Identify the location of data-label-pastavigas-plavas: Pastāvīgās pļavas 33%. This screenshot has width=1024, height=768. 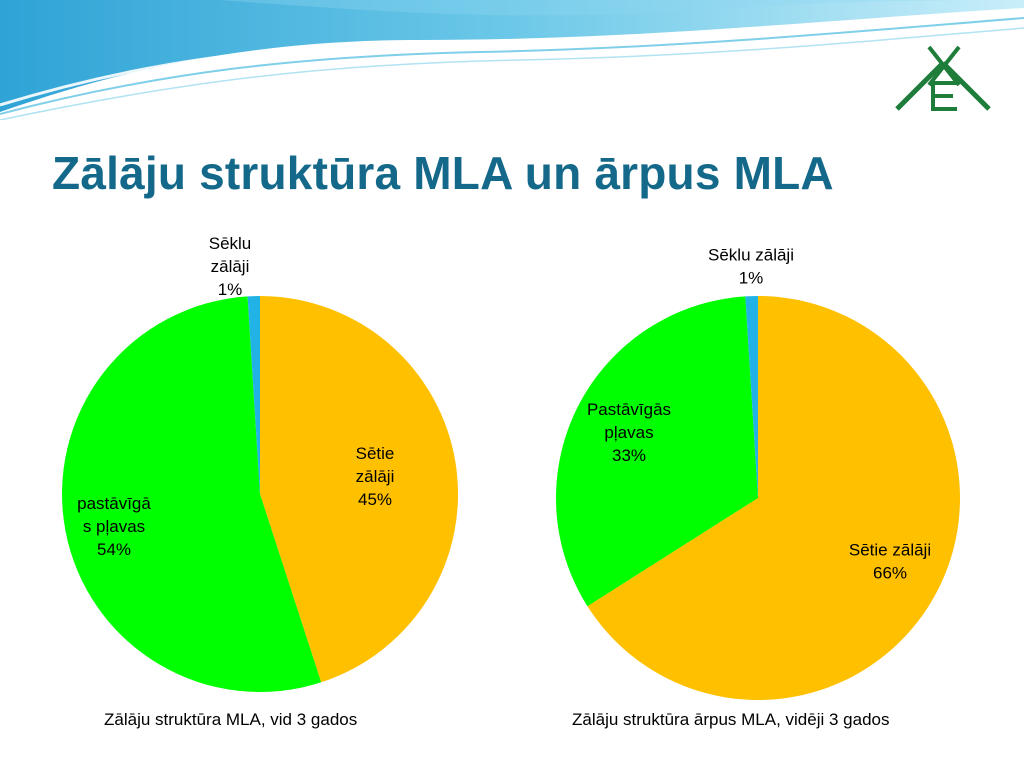
(629, 432).